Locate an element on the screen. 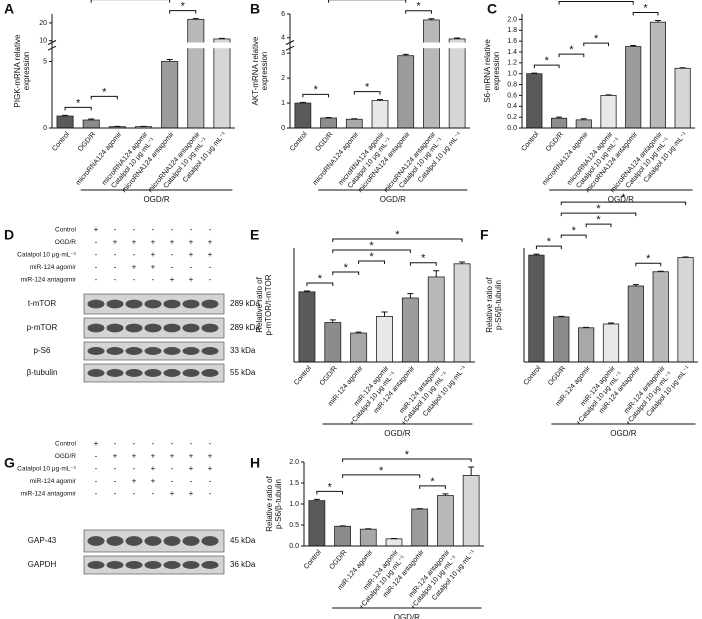 The image size is (702, 619). panel-label: D is located at coordinates (9, 235).